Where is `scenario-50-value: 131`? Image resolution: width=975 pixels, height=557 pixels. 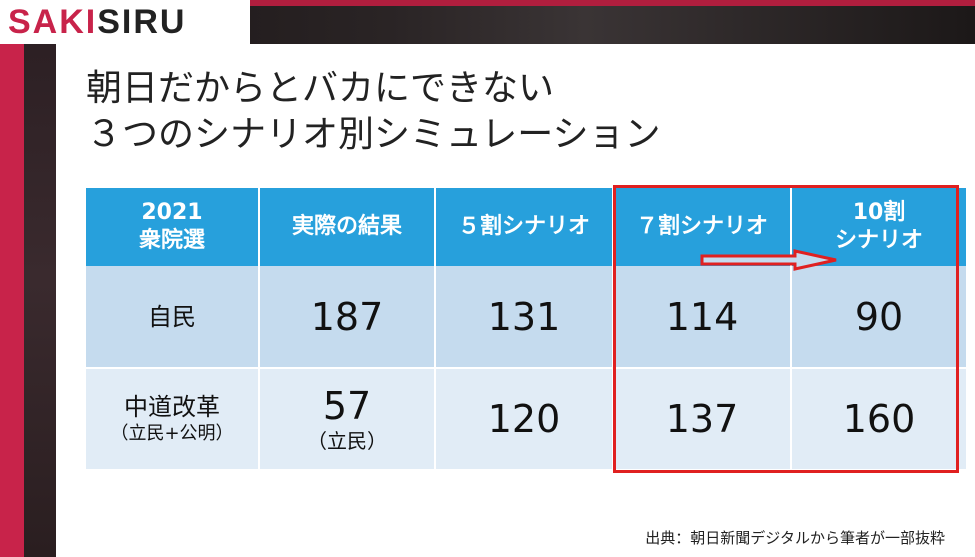 scenario-50-value: 131 is located at coordinates (524, 316).